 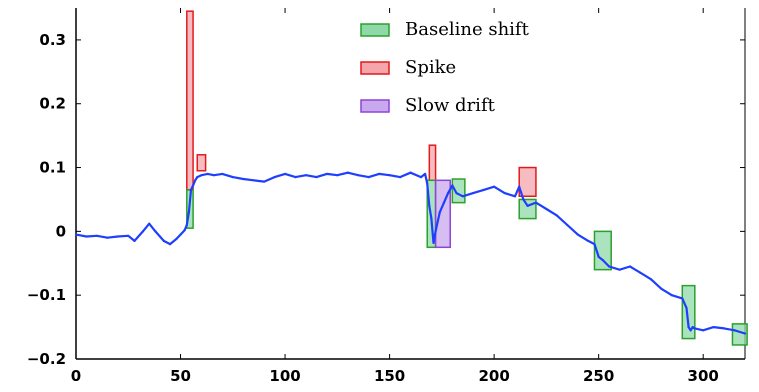 I want to click on x-tick-label: 0, so click(x=76, y=376).